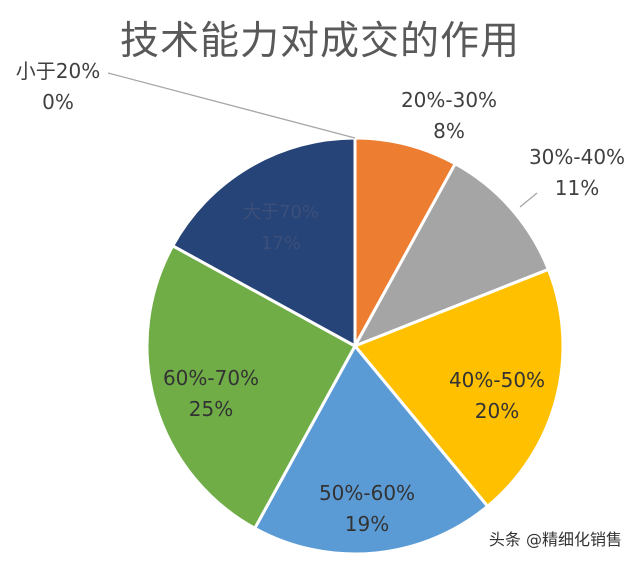 The image size is (640, 564). Describe the element at coordinates (319, 41) in the screenshot. I see `chart-title: 技术能力对成交的作用` at that location.